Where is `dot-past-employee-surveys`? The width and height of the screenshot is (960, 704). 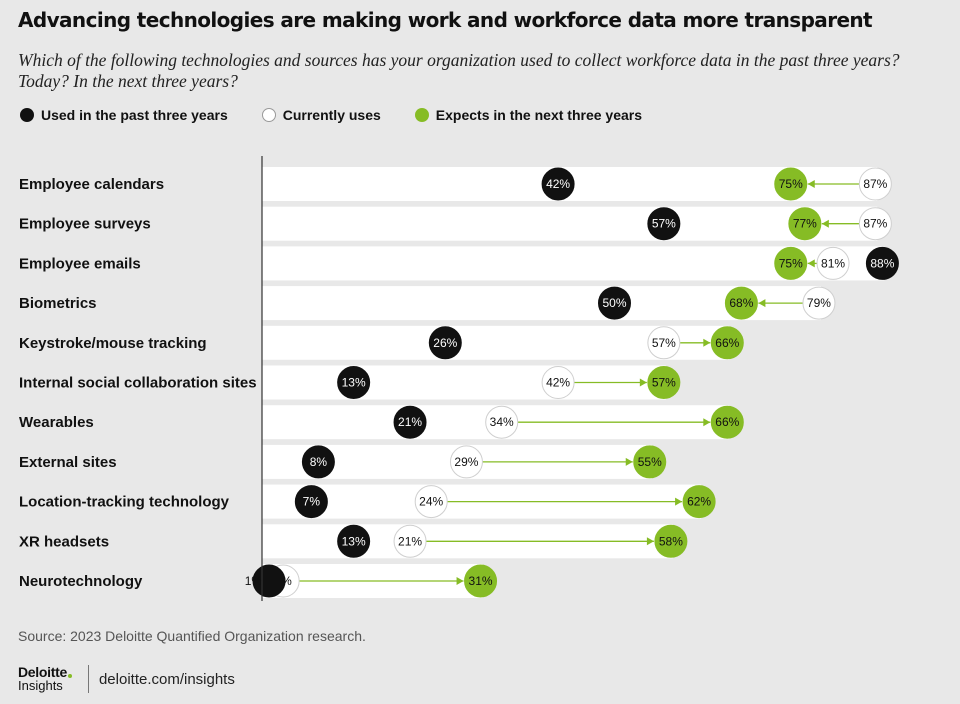 dot-past-employee-surveys is located at coordinates (664, 224).